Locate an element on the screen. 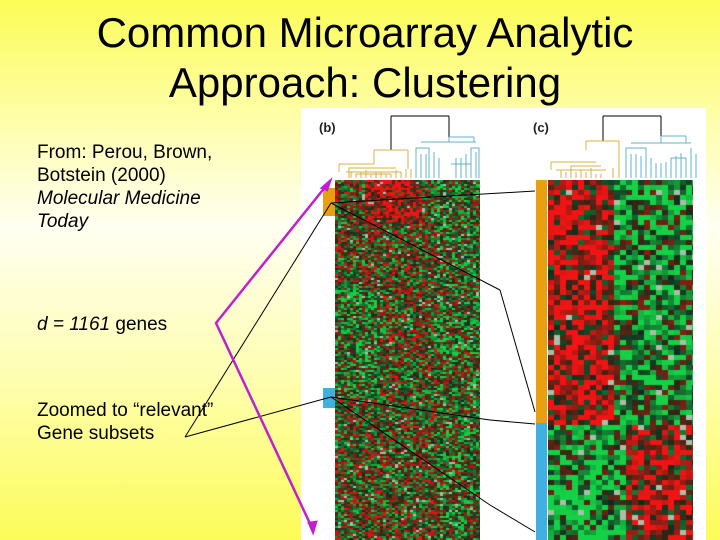 The height and width of the screenshot is (540, 720). dendrograms is located at coordinates (517, 146).